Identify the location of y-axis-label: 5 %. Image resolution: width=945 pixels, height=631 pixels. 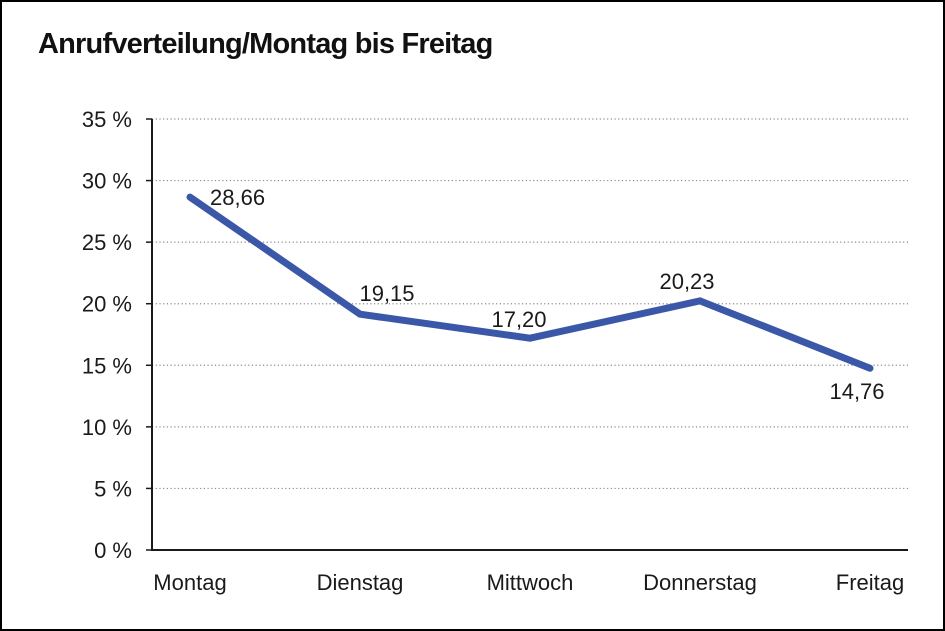
(113, 488).